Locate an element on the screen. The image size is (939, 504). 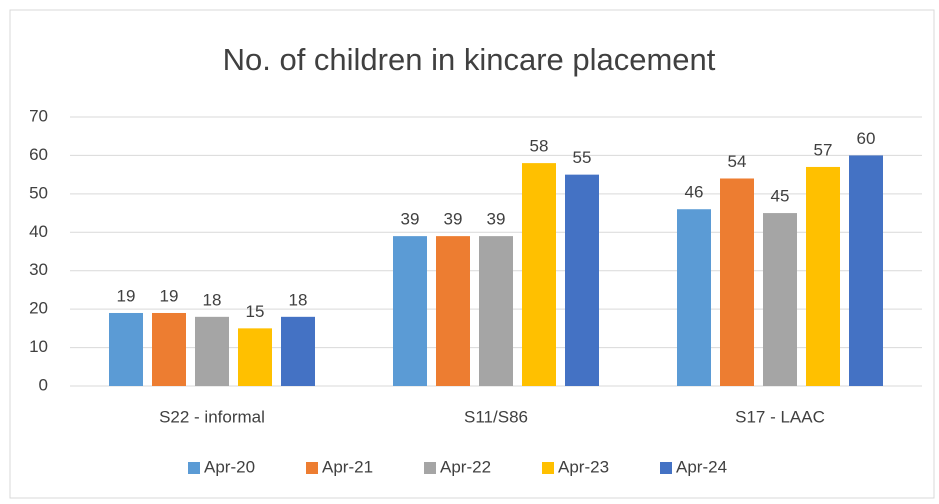
data-label: 55 is located at coordinates (582, 157).